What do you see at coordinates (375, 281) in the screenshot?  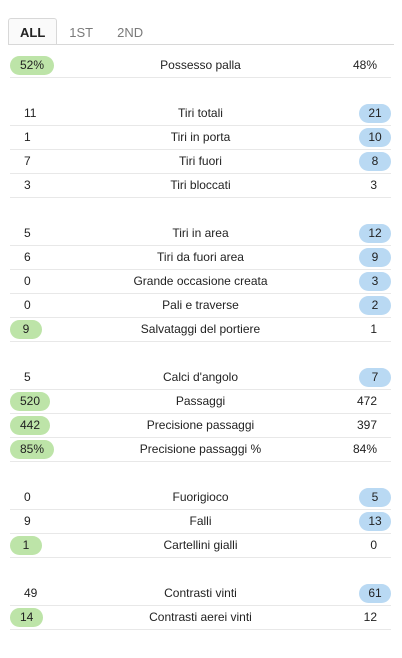 I see `away-value-badge: 3` at bounding box center [375, 281].